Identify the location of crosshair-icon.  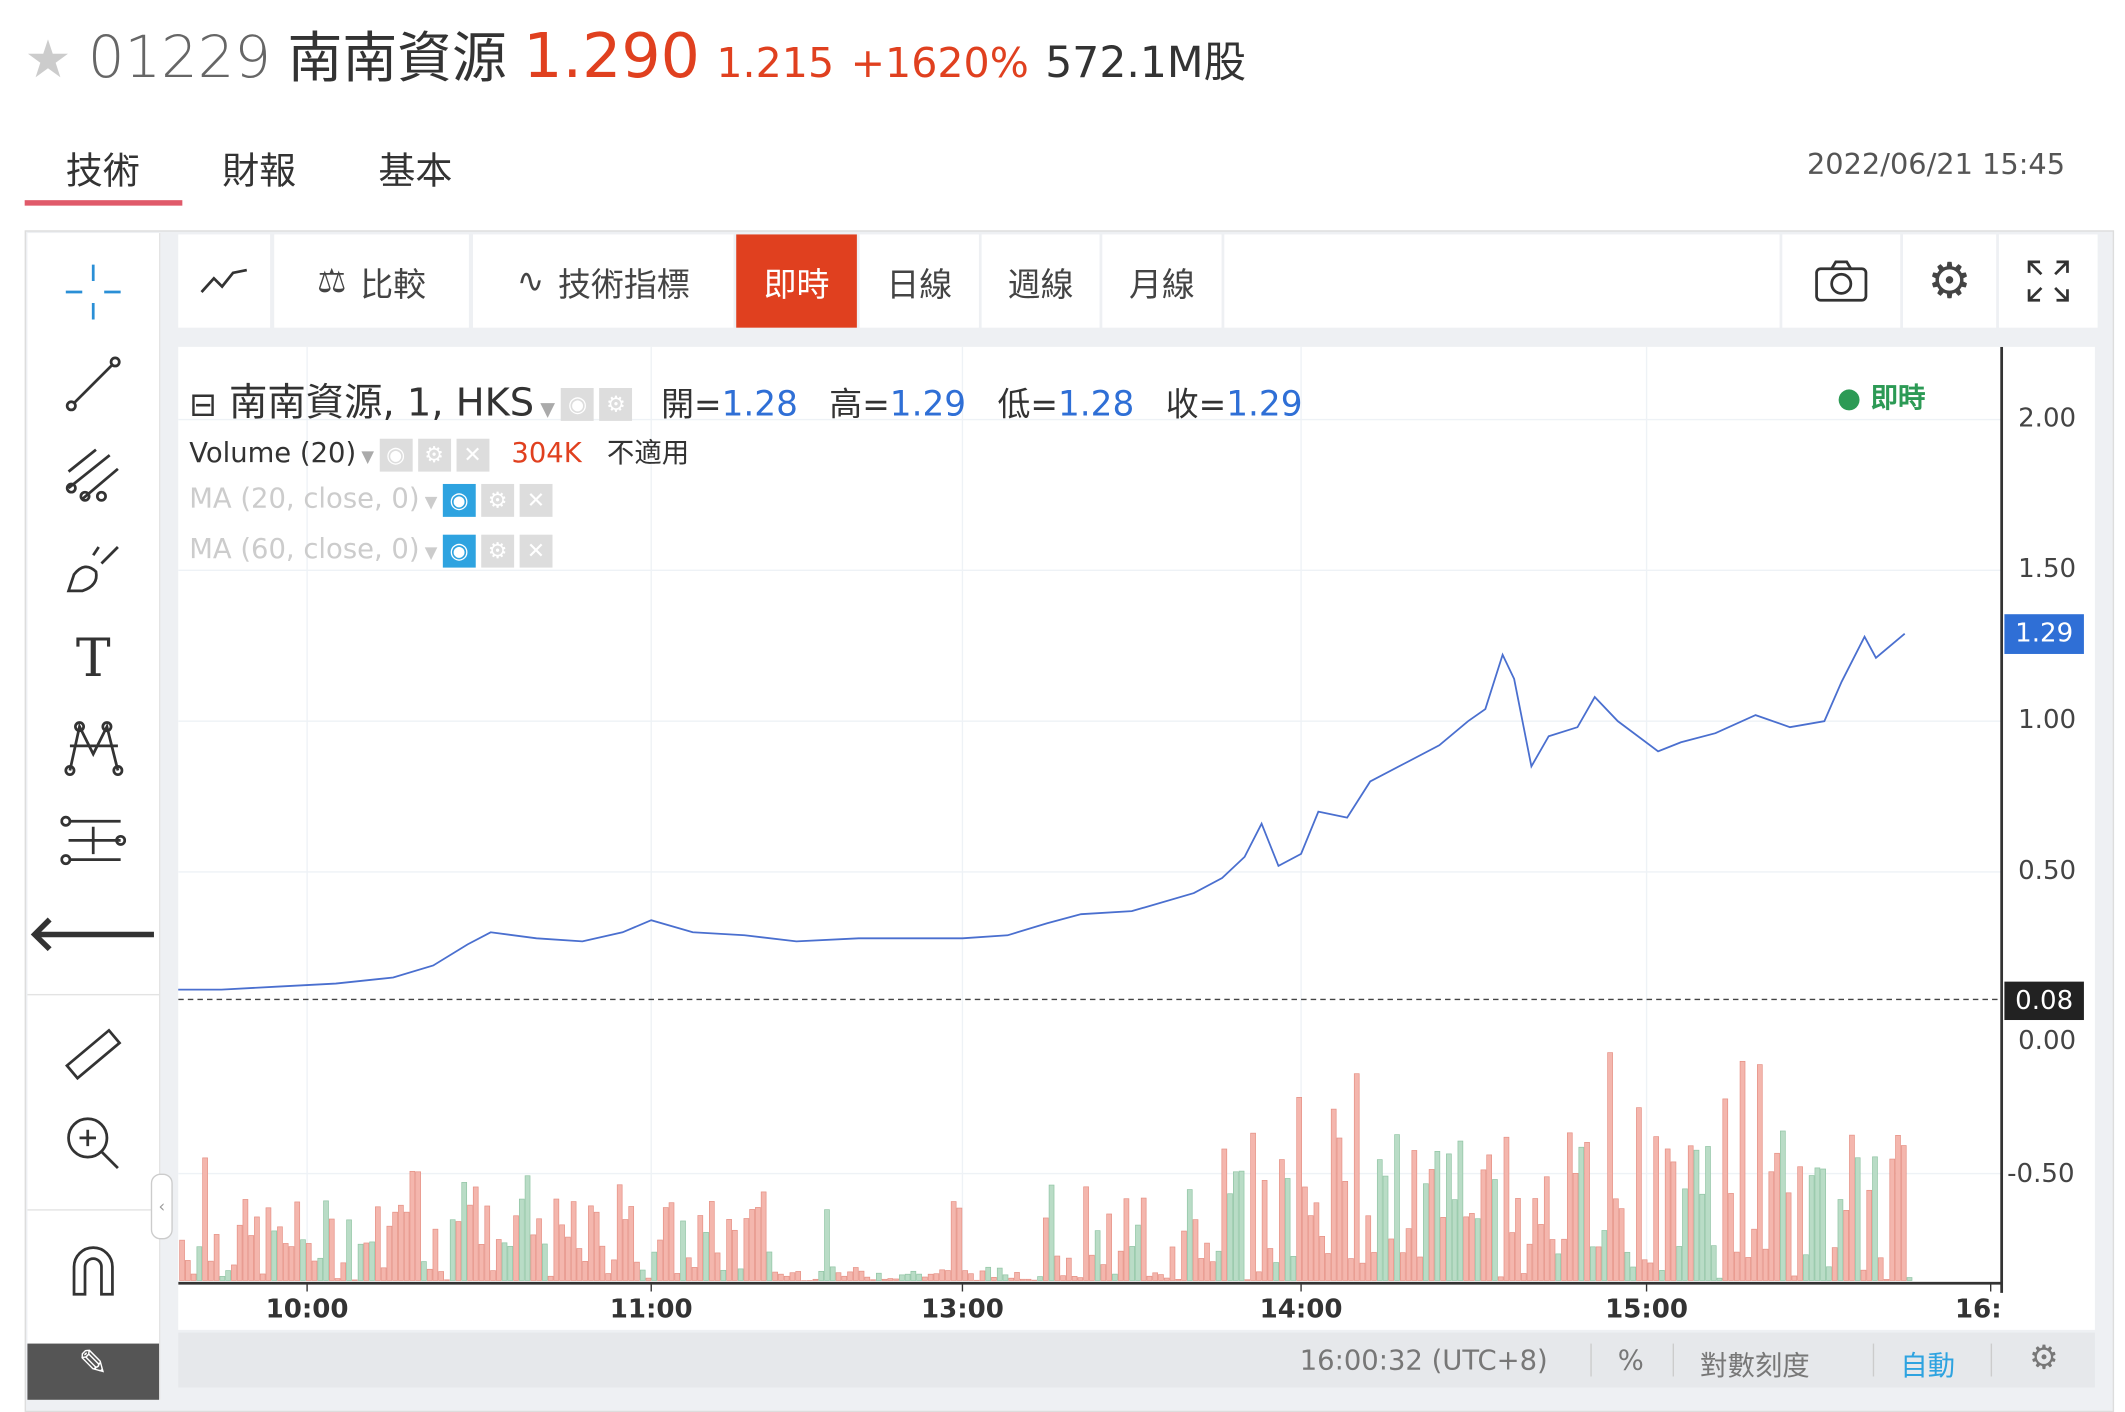
(93, 292).